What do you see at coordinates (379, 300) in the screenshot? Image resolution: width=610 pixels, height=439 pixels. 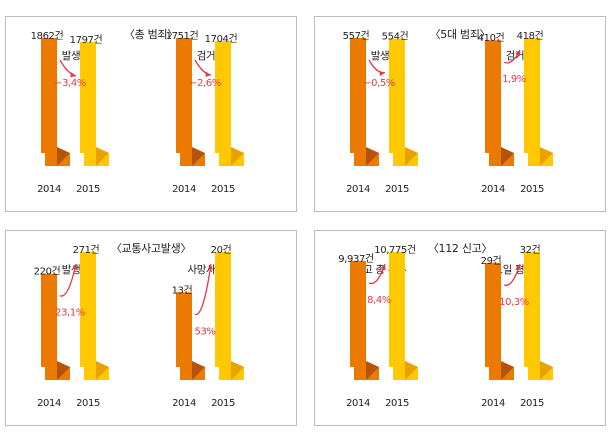 I see `change-label: 8,4%` at bounding box center [379, 300].